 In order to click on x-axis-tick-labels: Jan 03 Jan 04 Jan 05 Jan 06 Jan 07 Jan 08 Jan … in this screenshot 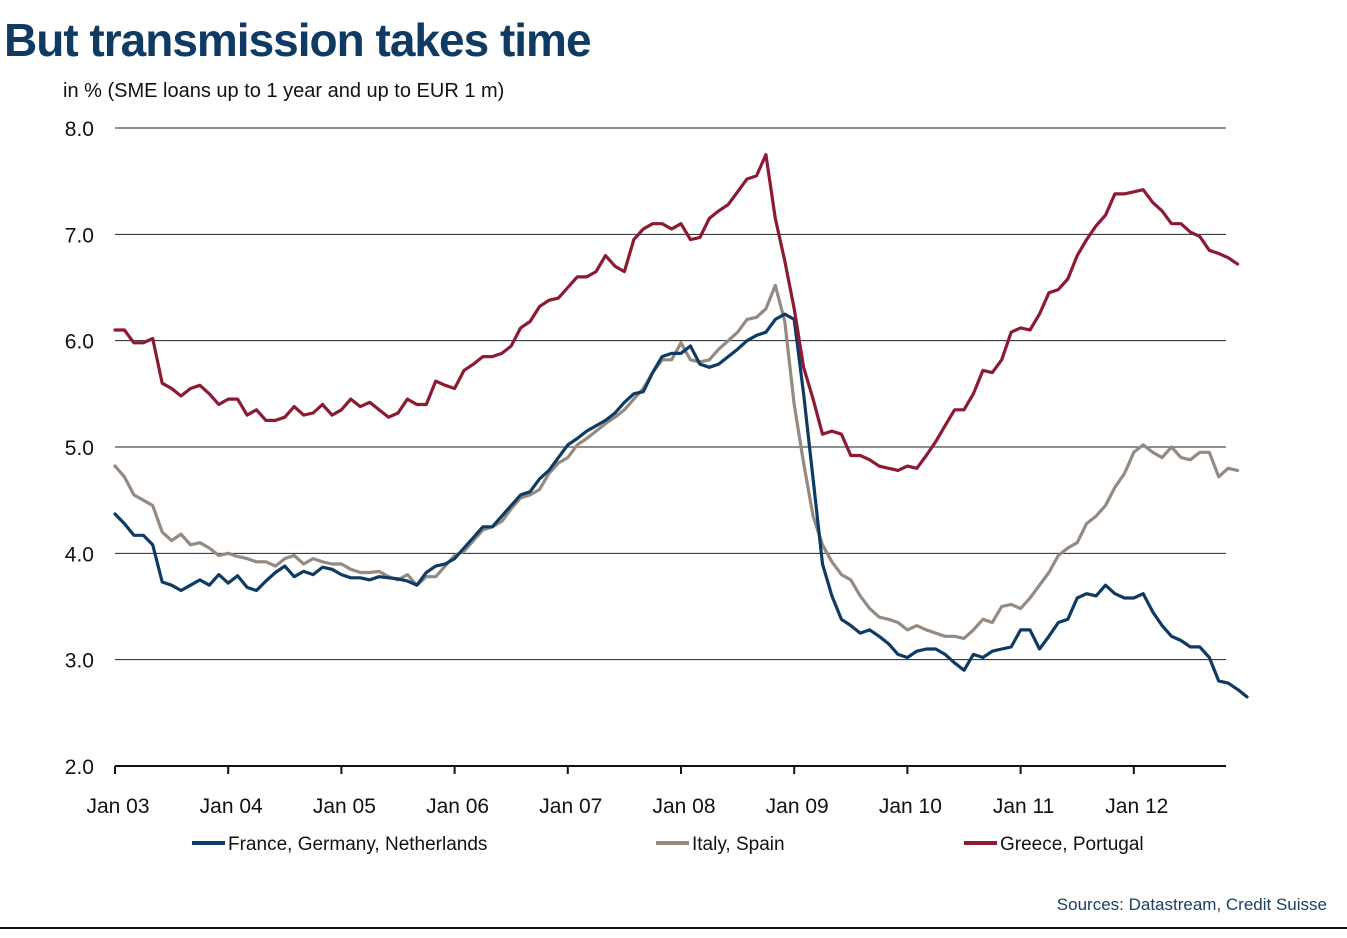, I will do `click(627, 806)`.